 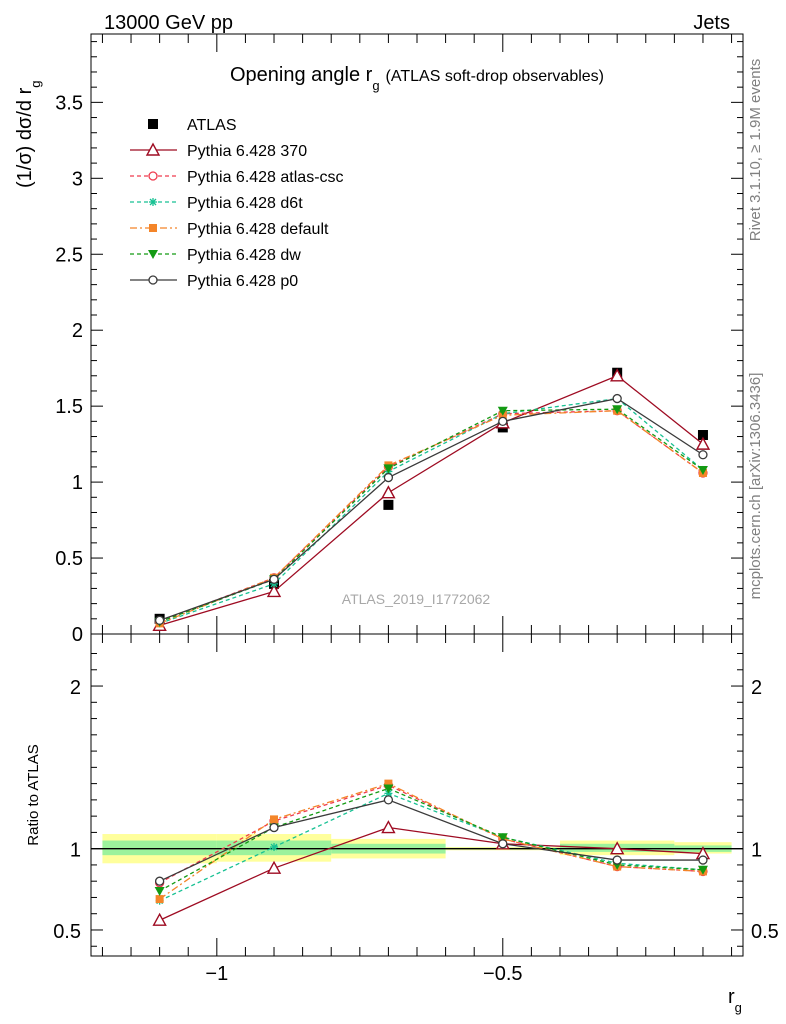 What do you see at coordinates (77, 179) in the screenshot?
I see `y-tick-label: 3` at bounding box center [77, 179].